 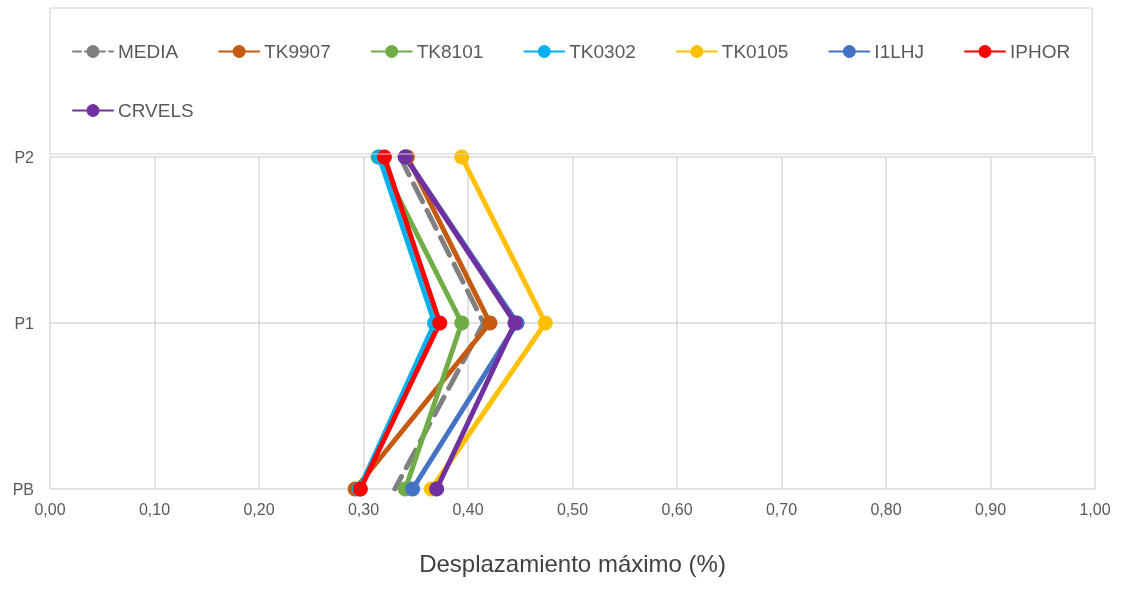 What do you see at coordinates (363, 509) in the screenshot?
I see `x-tick-label: 0,30` at bounding box center [363, 509].